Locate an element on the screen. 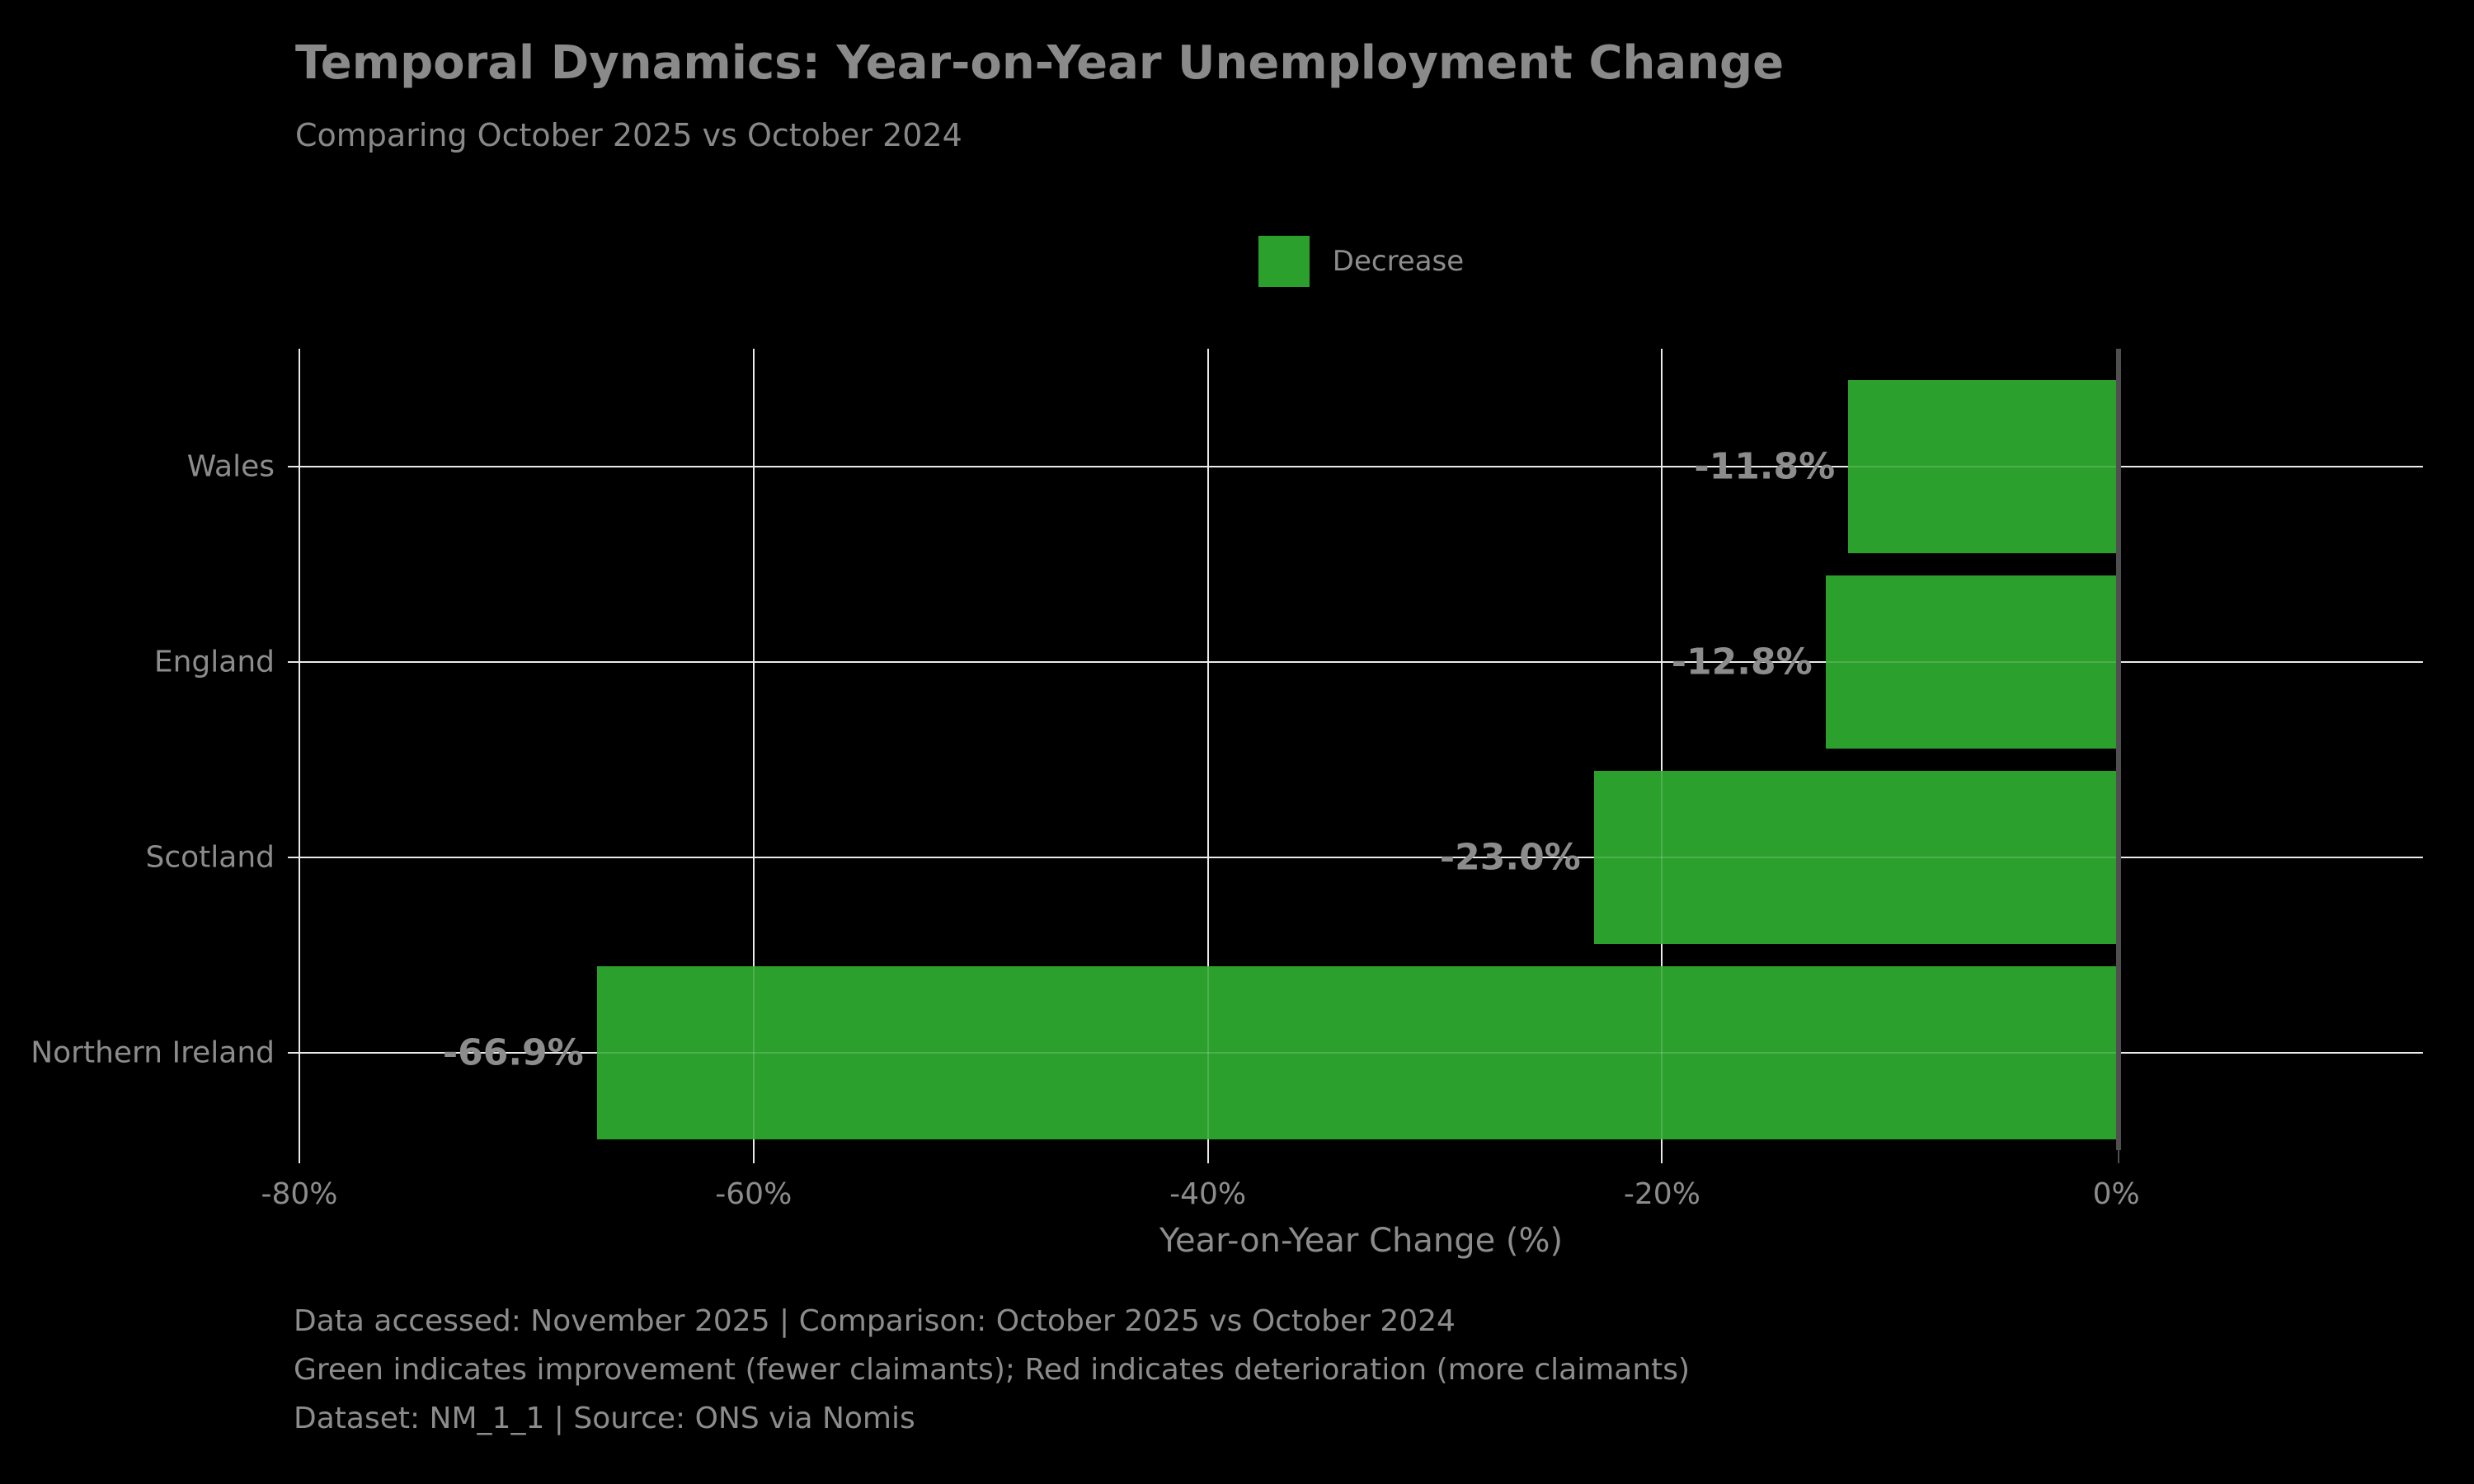 The height and width of the screenshot is (1484, 2474). bar-scotland is located at coordinates (1855, 857).